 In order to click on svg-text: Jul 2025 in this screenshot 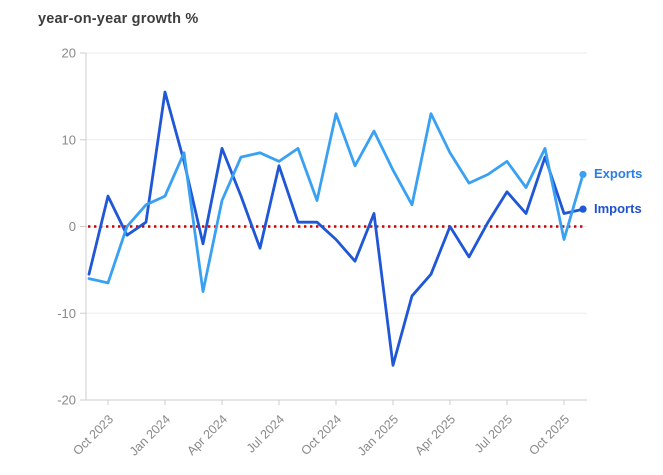, I will do `click(493, 433)`.